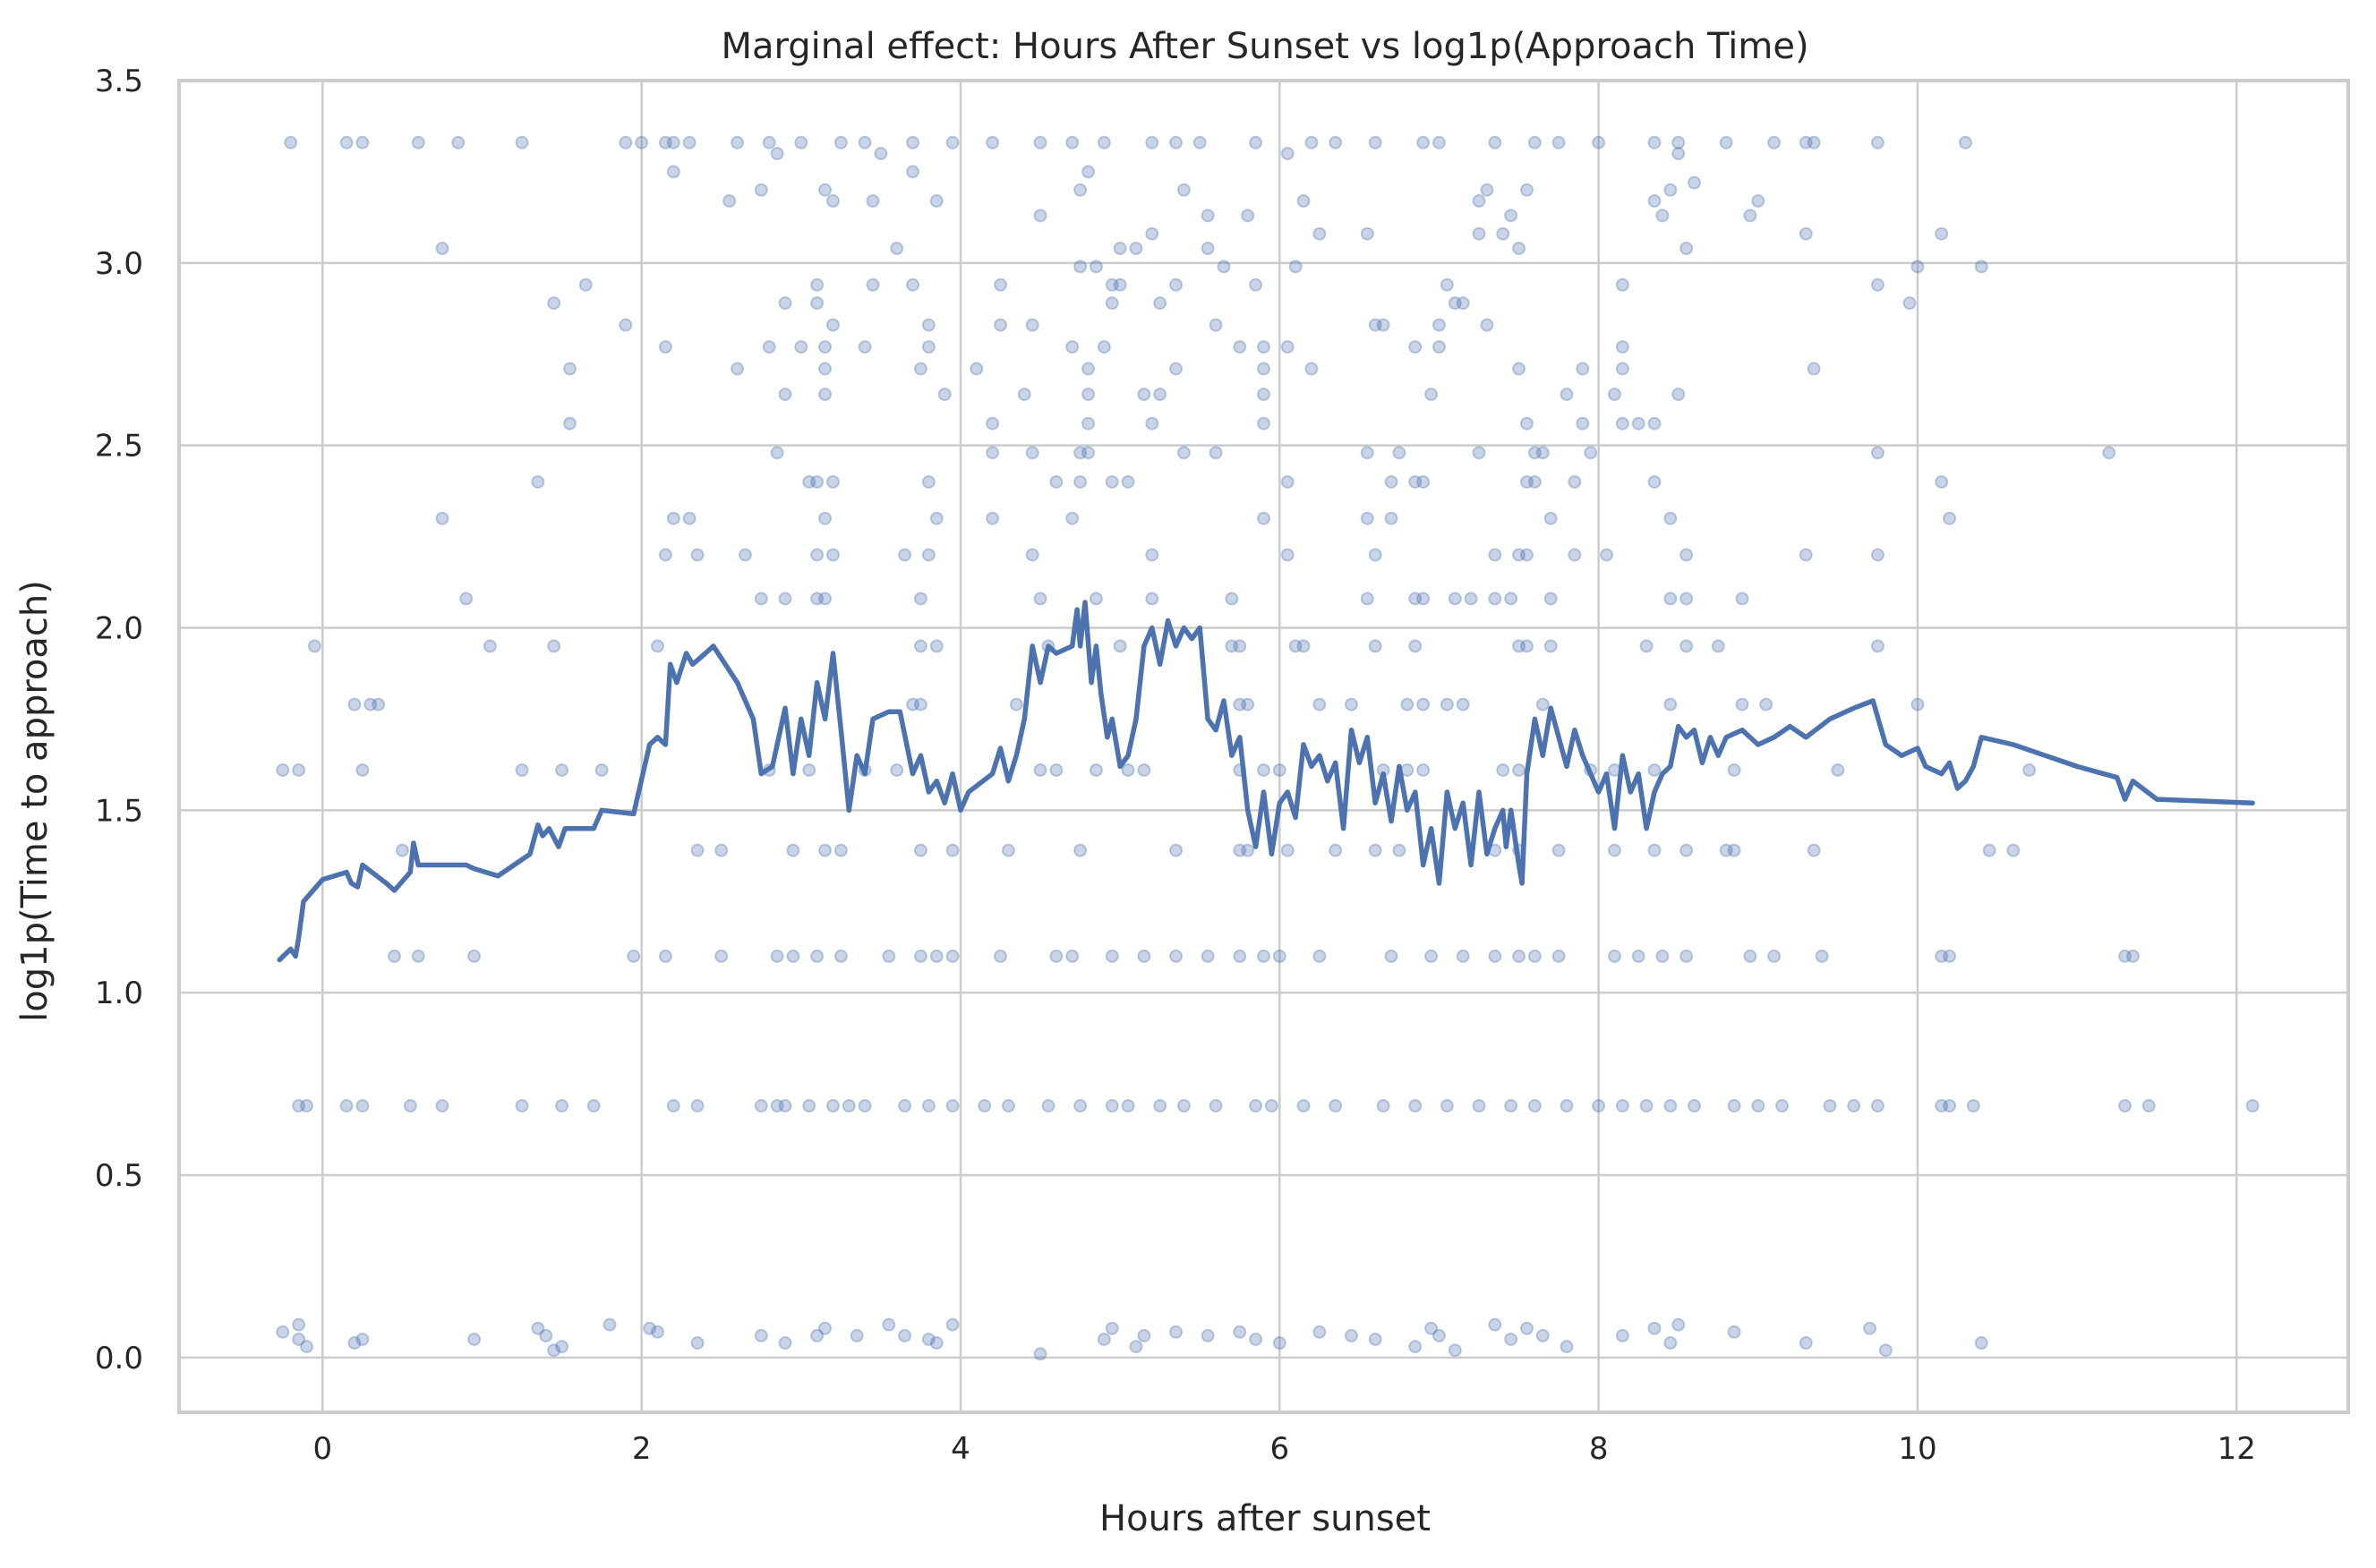 This screenshot has width=2376, height=1568. What do you see at coordinates (1279, 1449) in the screenshot?
I see `x-tick-label: 6` at bounding box center [1279, 1449].